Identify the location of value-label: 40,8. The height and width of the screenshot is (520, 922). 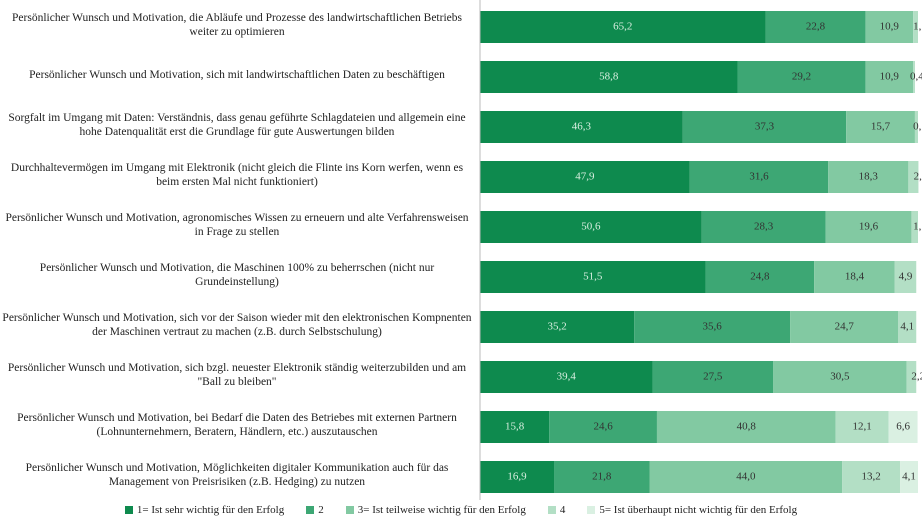
(747, 427).